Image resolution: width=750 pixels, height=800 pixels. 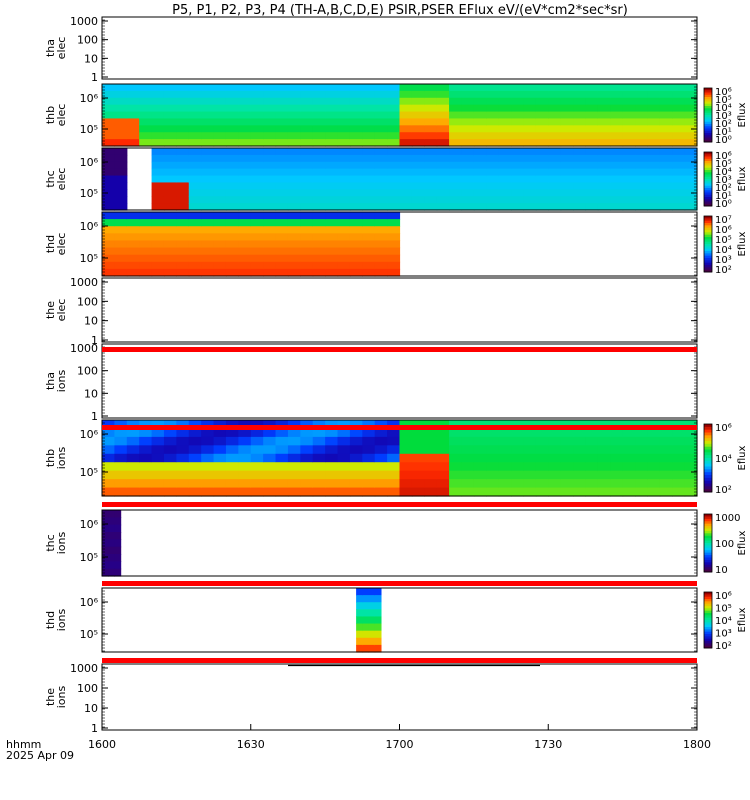 I want to click on y-axis-label: thcions, so click(x=56, y=542).